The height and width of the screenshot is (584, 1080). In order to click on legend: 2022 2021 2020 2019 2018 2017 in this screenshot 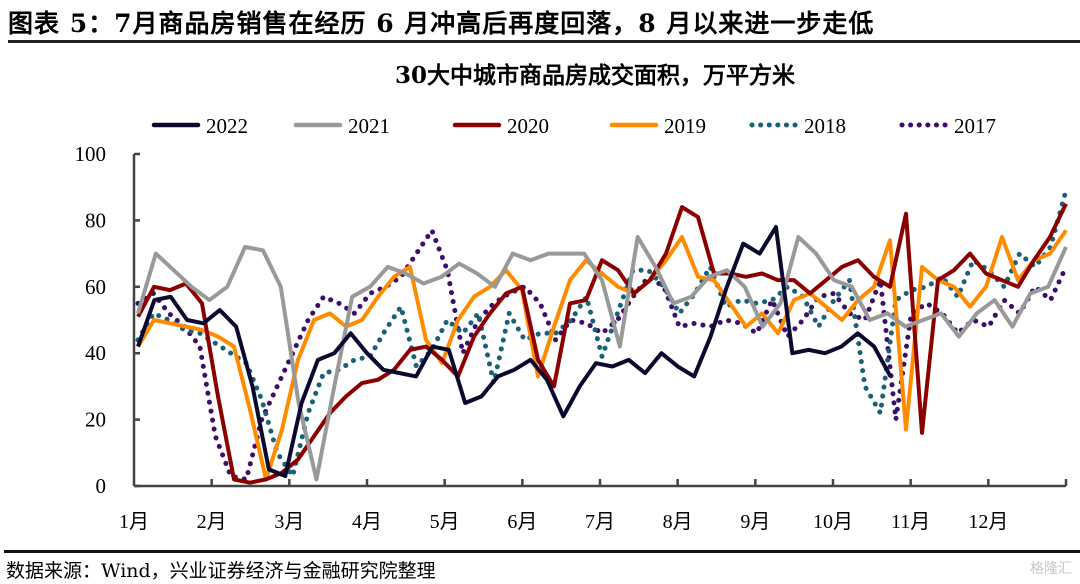, I will do `click(573, 126)`.